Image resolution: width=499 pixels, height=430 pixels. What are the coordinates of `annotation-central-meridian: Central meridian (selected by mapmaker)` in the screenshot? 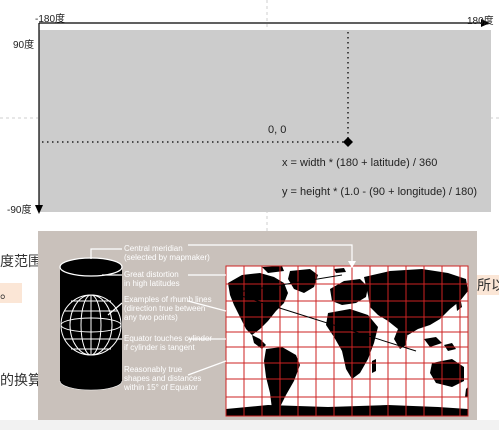 It's located at (167, 253).